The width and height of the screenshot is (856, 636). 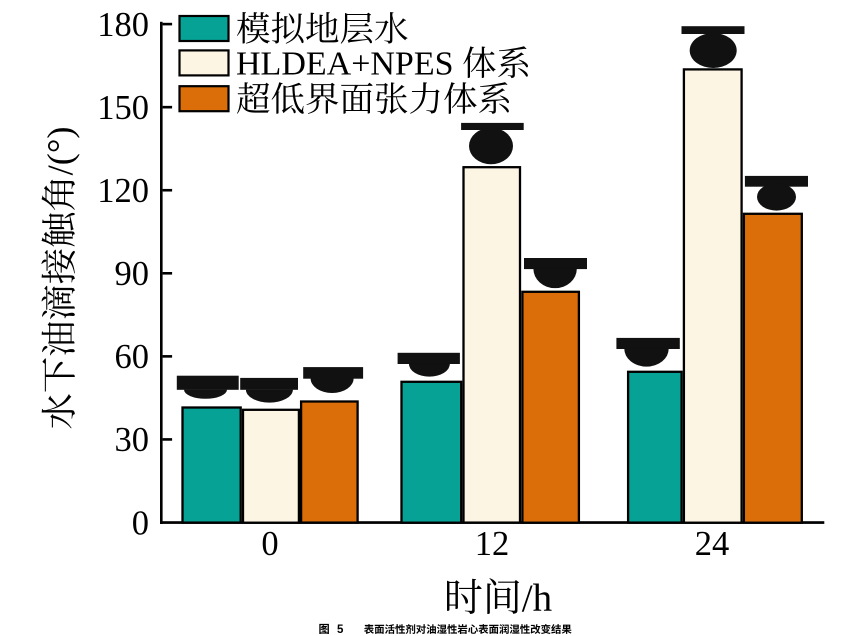 What do you see at coordinates (132, 357) in the screenshot?
I see `svg-text: 60` at bounding box center [132, 357].